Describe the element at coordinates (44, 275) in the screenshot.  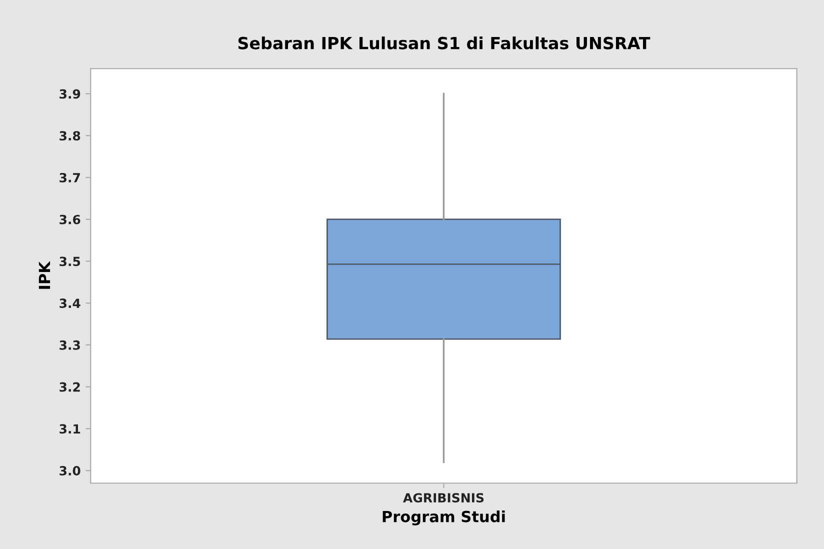
I see `y-axis-title: IPK` at that location.